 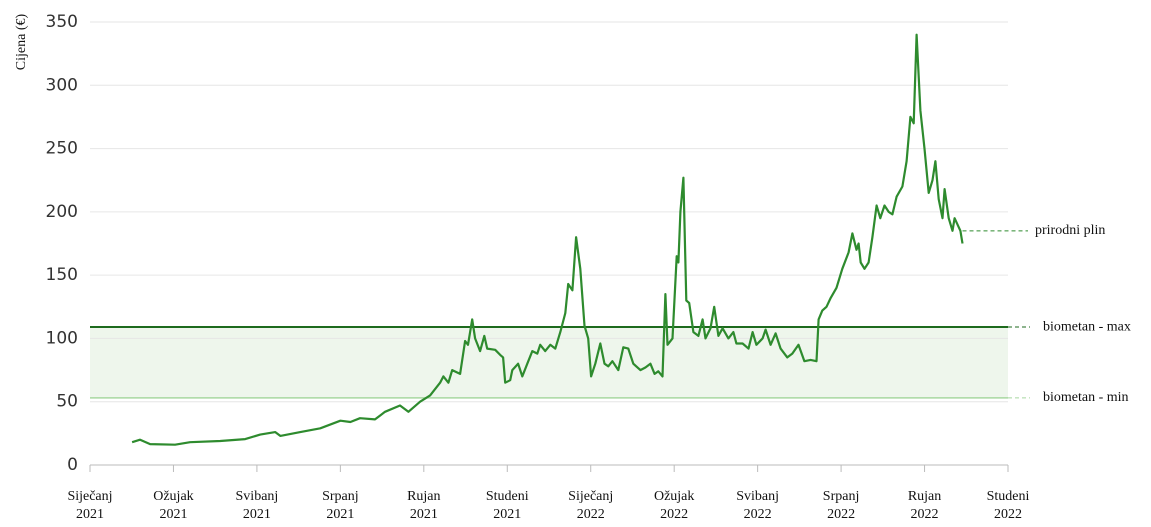 I want to click on x-tick-label: Svibanj 2022, so click(x=757, y=505).